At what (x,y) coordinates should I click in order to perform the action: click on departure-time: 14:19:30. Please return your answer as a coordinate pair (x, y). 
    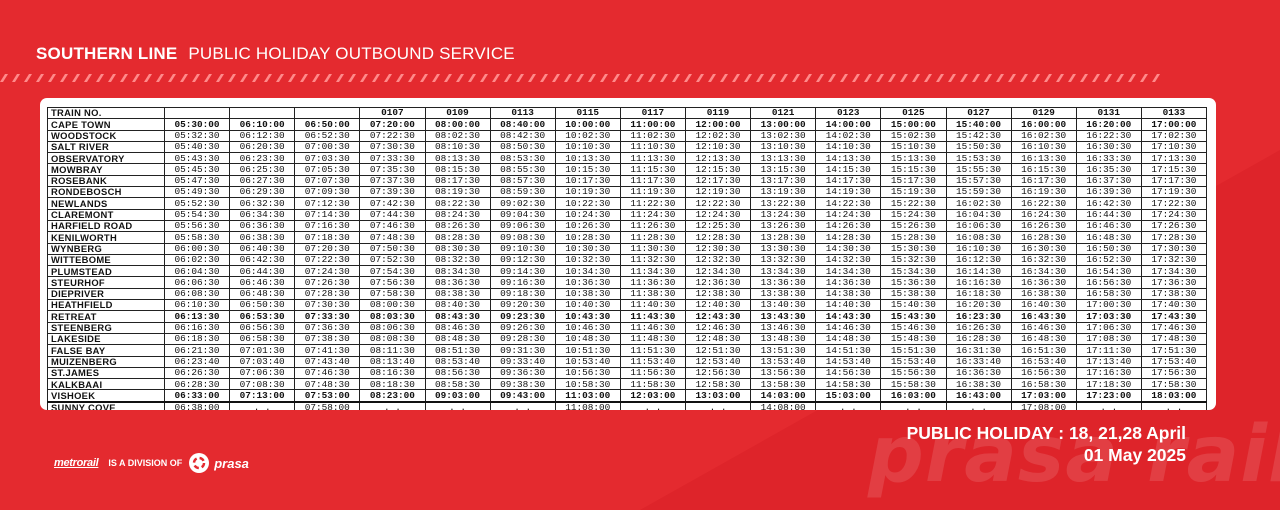
    Looking at the image, I should click on (848, 192).